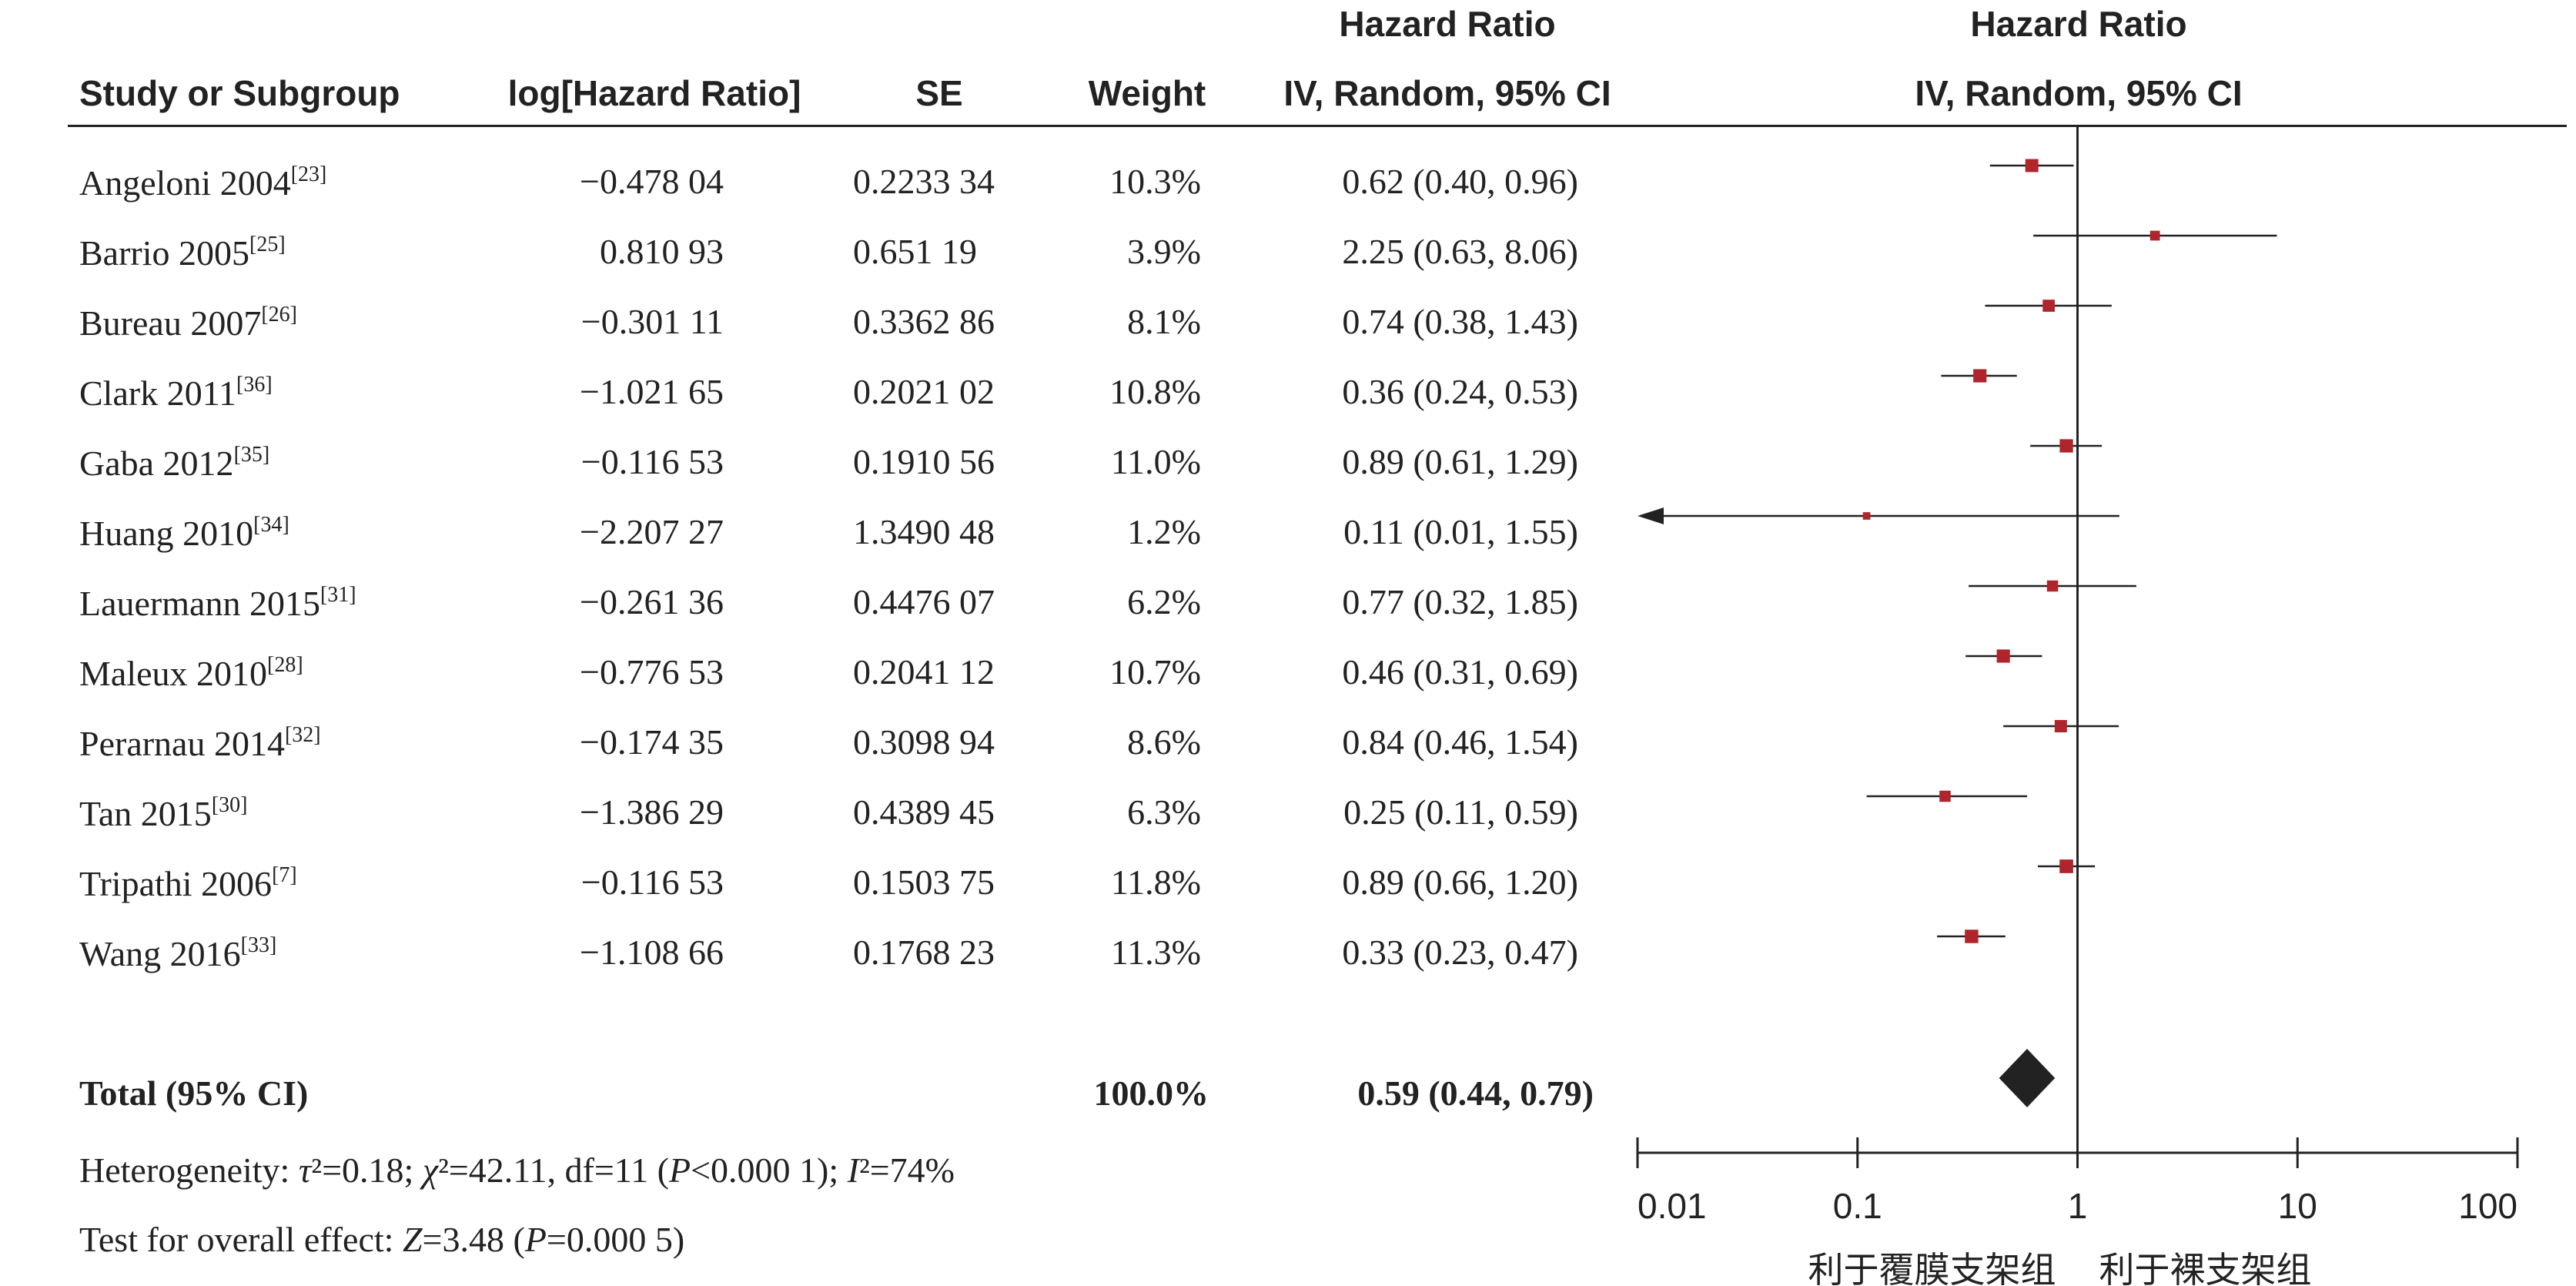  I want to click on weight-value: 11.3%, so click(1155, 952).